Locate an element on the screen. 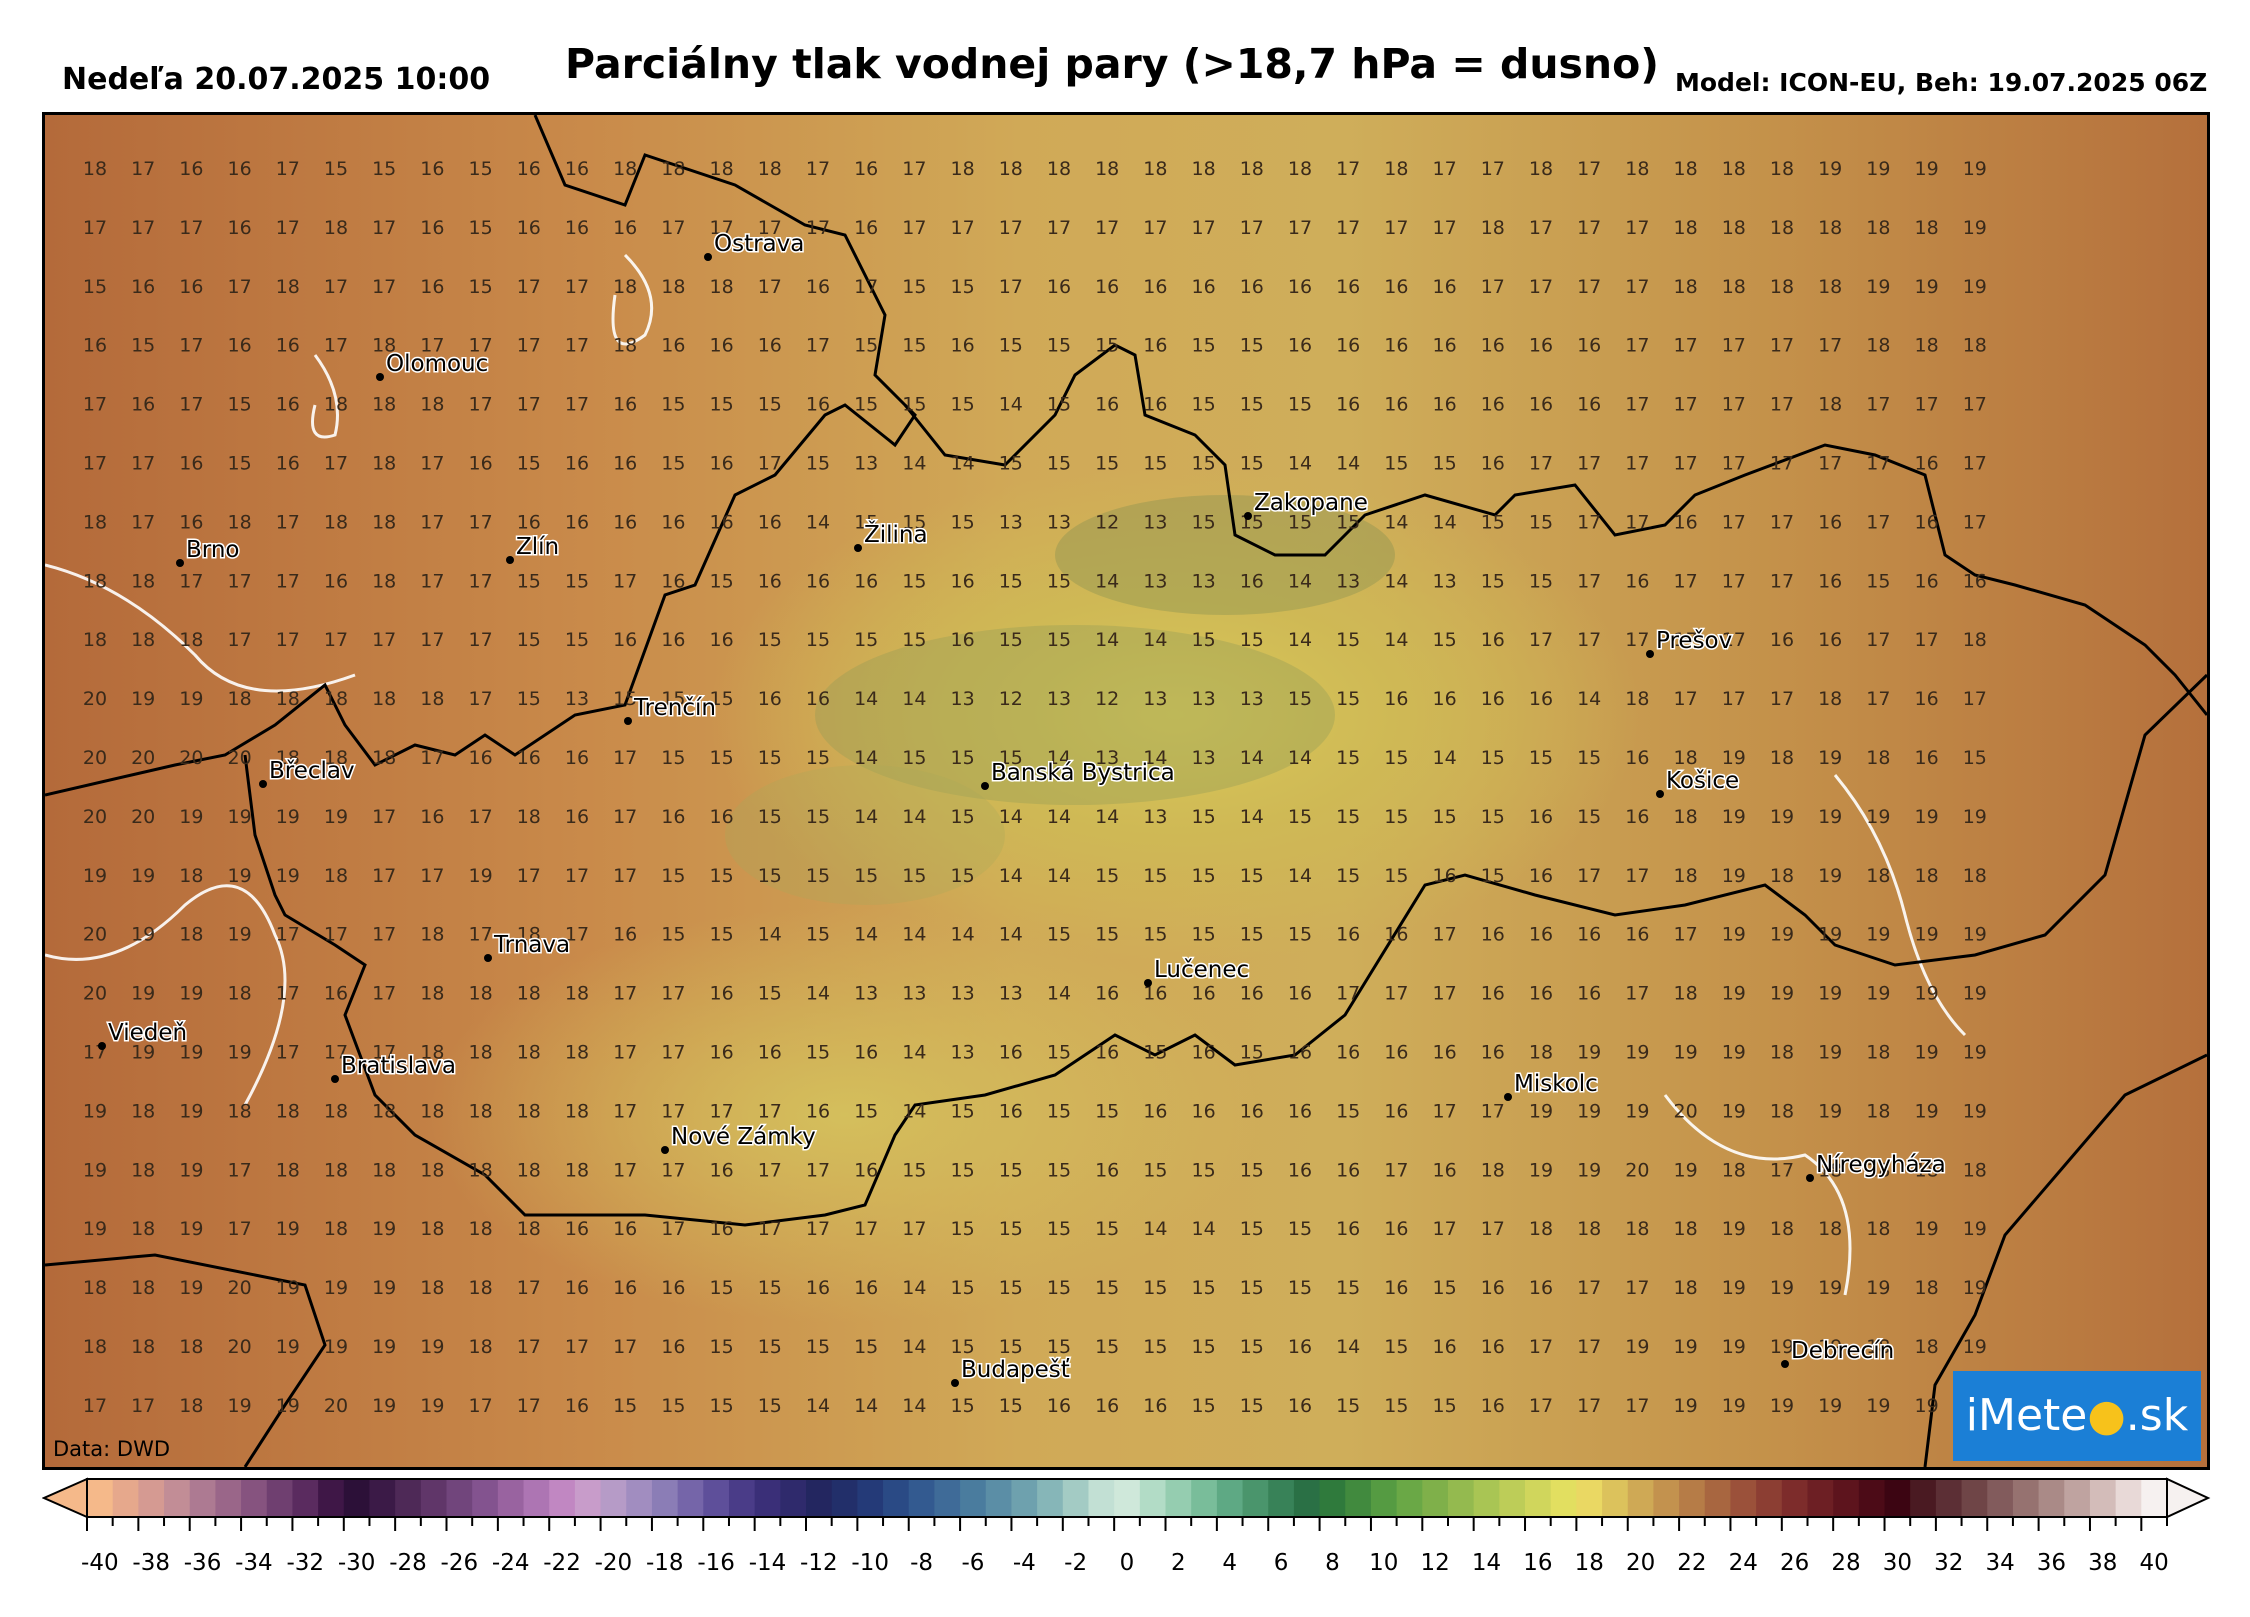  colorbar-tick-label: 34 is located at coordinates (2000, 1563).